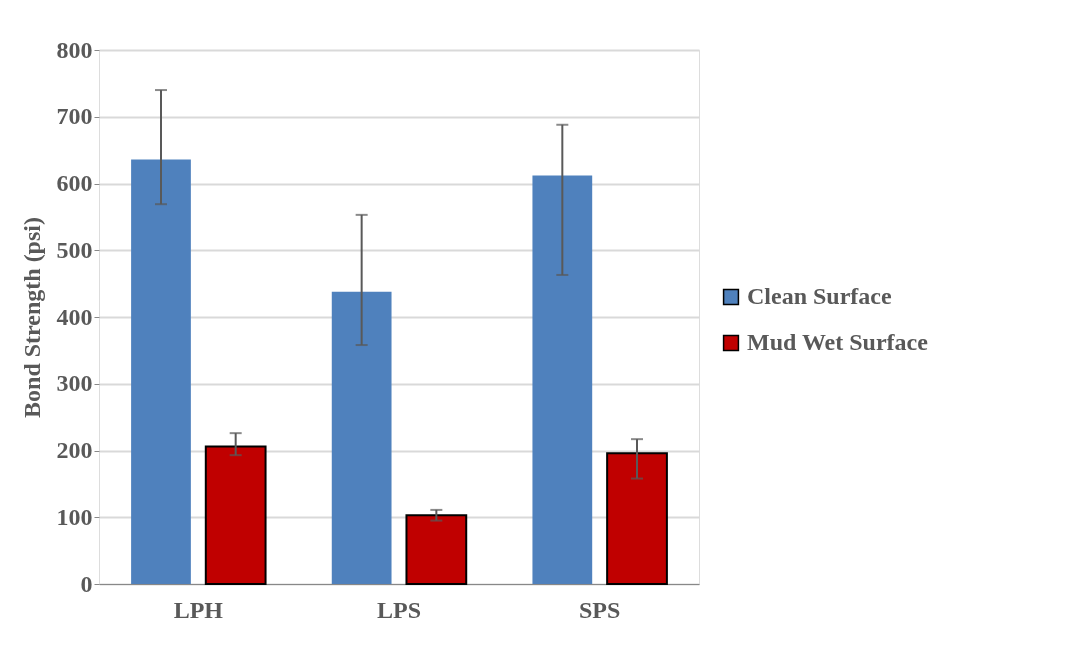 This screenshot has width=1086, height=645. What do you see at coordinates (86, 583) in the screenshot?
I see `y-tick-label: 0` at bounding box center [86, 583].